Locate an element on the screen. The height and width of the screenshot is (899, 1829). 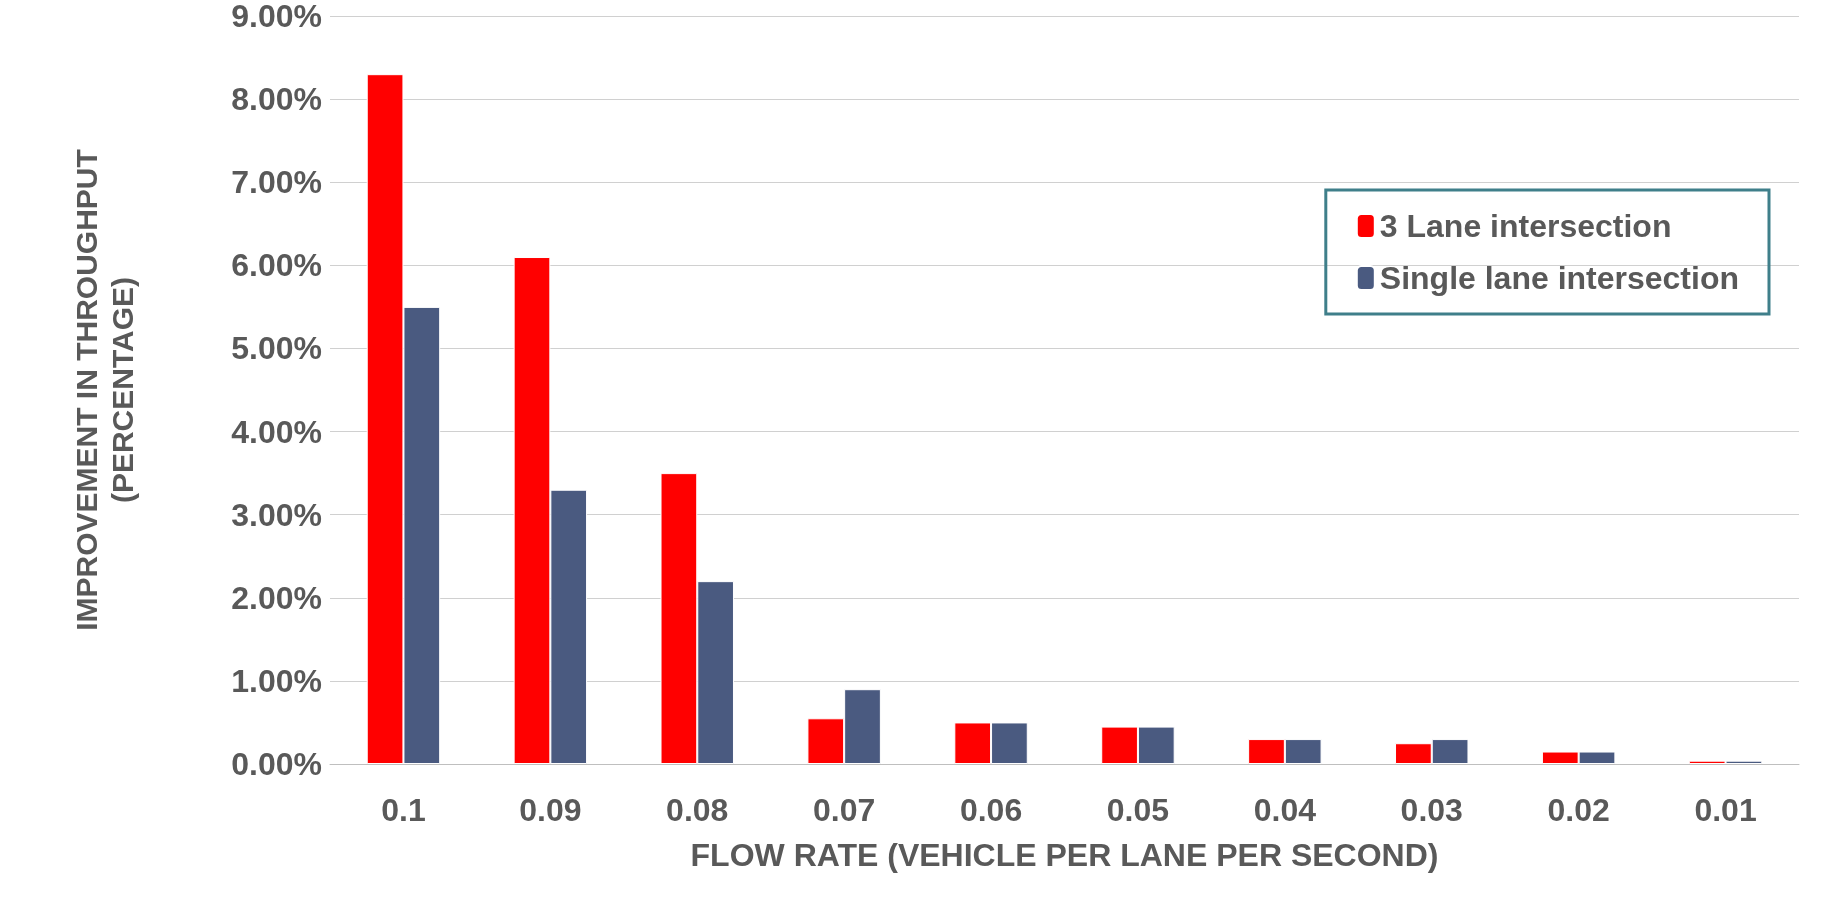
x-tick-label: 0.09 is located at coordinates (550, 810).